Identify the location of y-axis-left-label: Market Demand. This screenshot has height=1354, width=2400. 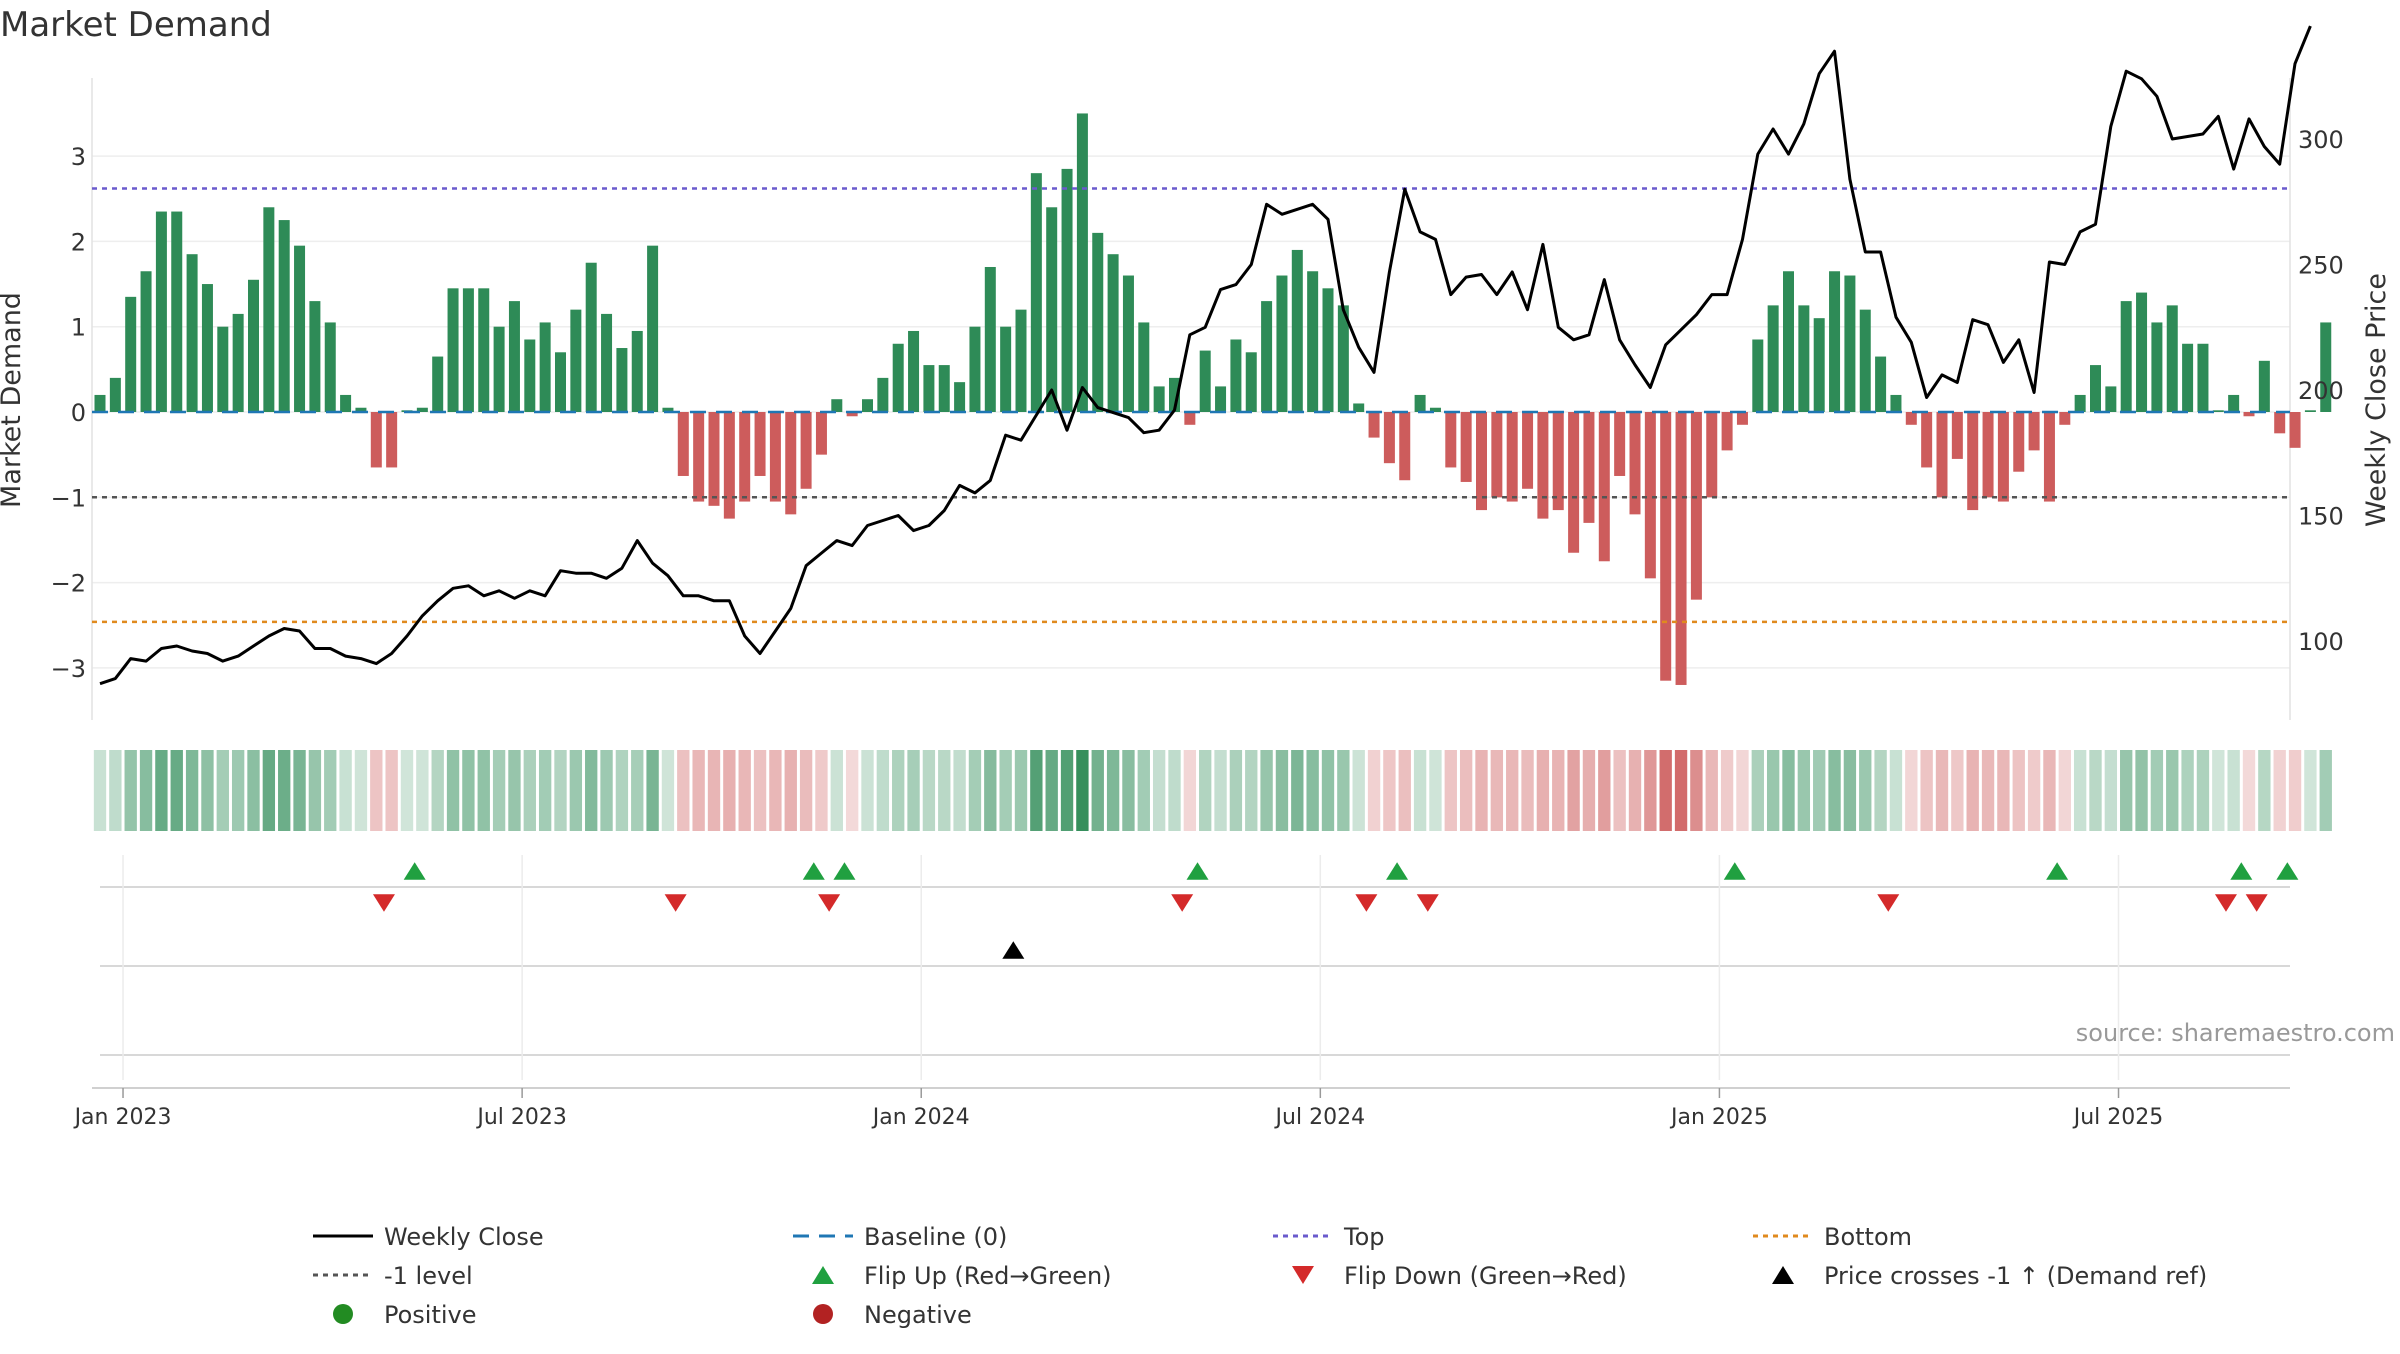
(13, 400).